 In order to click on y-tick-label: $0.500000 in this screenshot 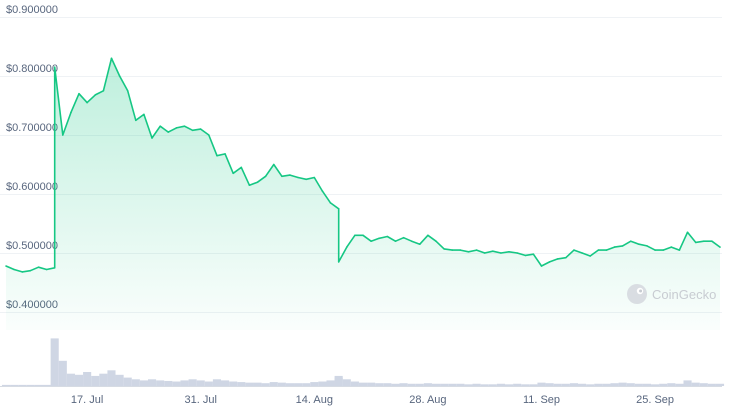, I will do `click(32, 246)`.